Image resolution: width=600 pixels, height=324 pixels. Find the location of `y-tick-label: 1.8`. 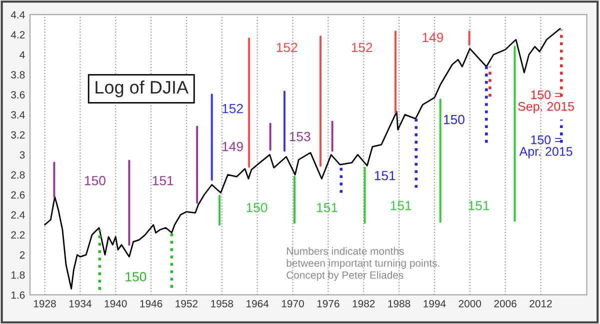

y-tick-label: 1.8 is located at coordinates (18, 275).